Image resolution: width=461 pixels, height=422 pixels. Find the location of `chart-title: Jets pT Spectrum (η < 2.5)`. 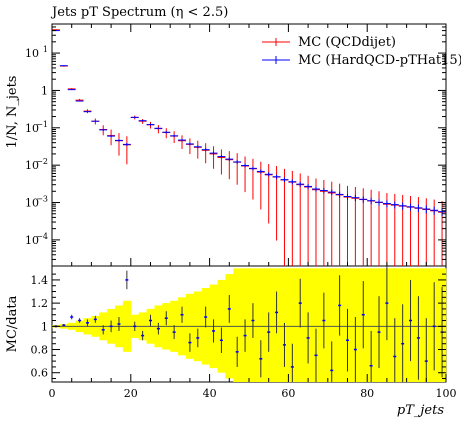

chart-title: Jets pT Spectrum (η < 2.5) is located at coordinates (139, 12).